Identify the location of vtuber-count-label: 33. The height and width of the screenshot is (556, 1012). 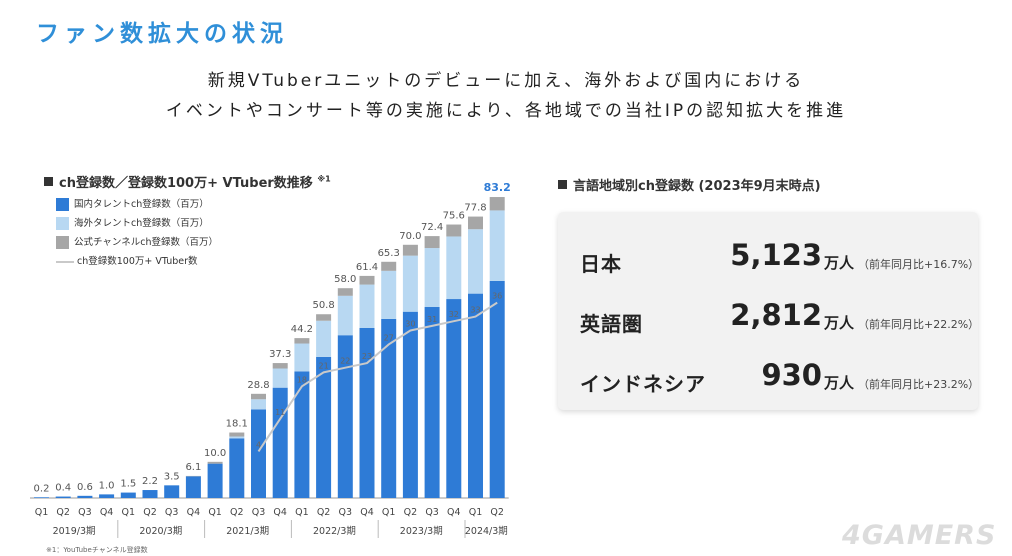
(475, 310).